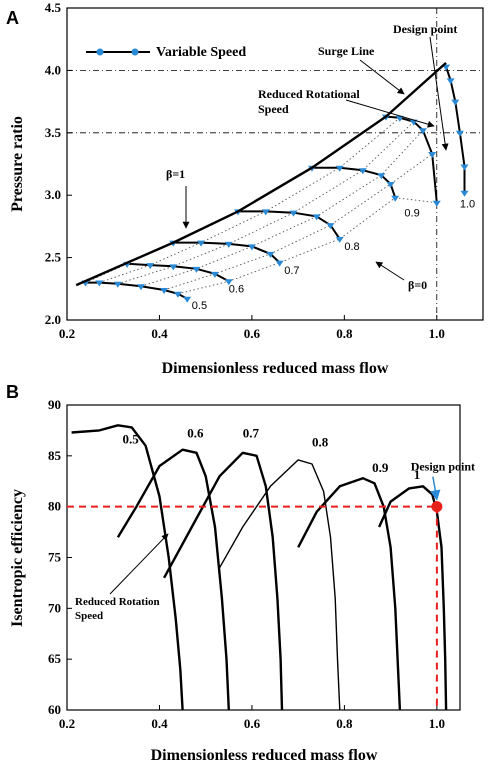  What do you see at coordinates (417, 474) in the screenshot?
I see `speed-label: 1` at bounding box center [417, 474].